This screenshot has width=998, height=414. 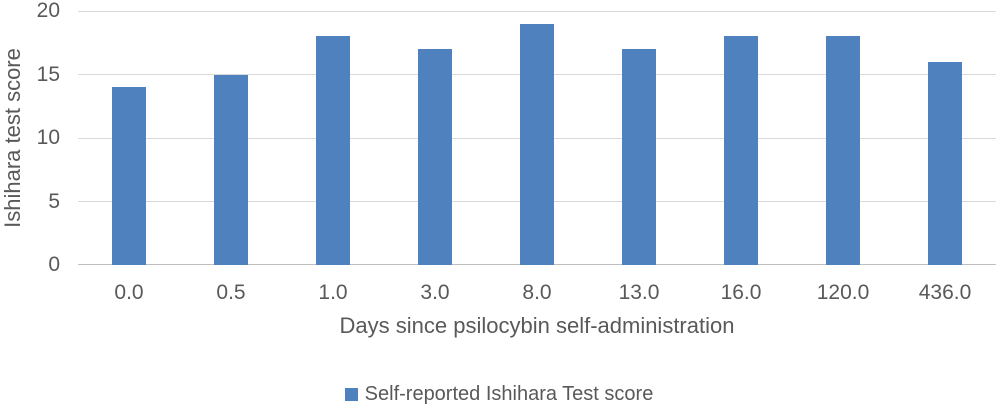 I want to click on legend: Self-reported Ishihara Test score, so click(x=499, y=394).